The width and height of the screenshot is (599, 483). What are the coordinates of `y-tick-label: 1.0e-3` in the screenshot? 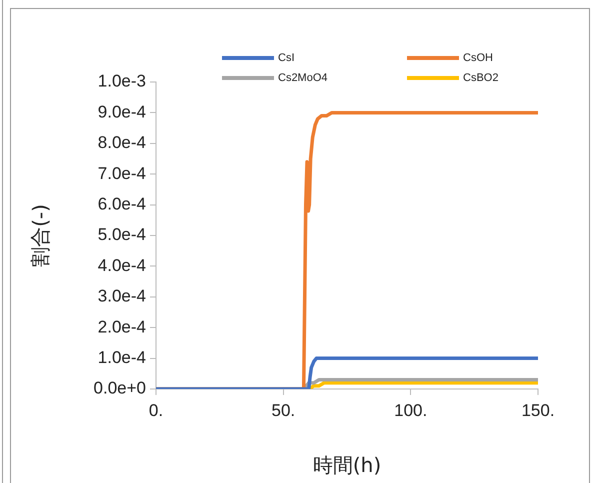 It's located at (122, 81).